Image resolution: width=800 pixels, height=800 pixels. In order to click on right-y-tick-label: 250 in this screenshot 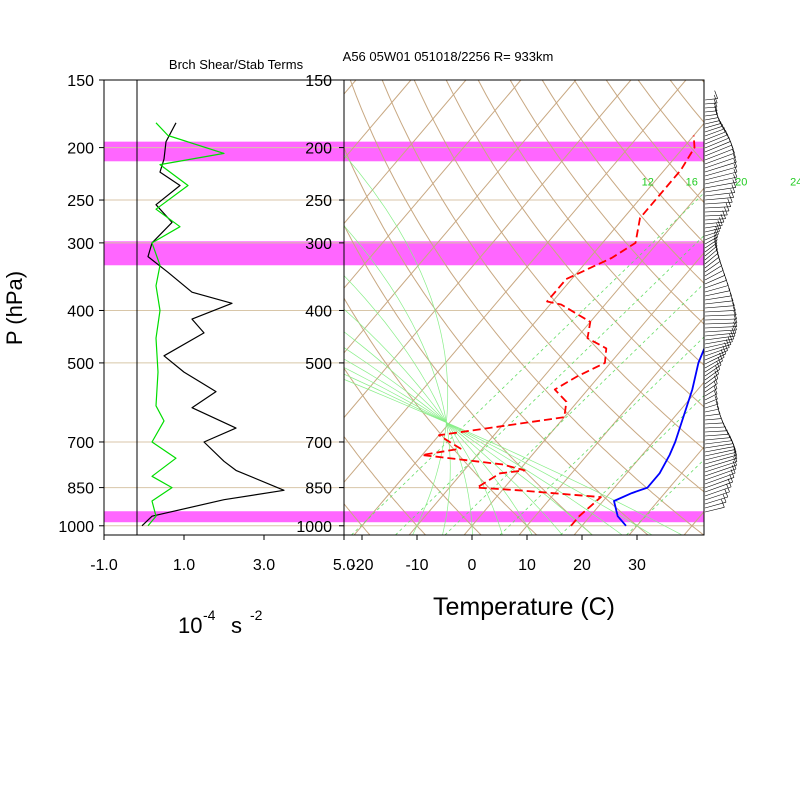, I will do `click(318, 201)`.